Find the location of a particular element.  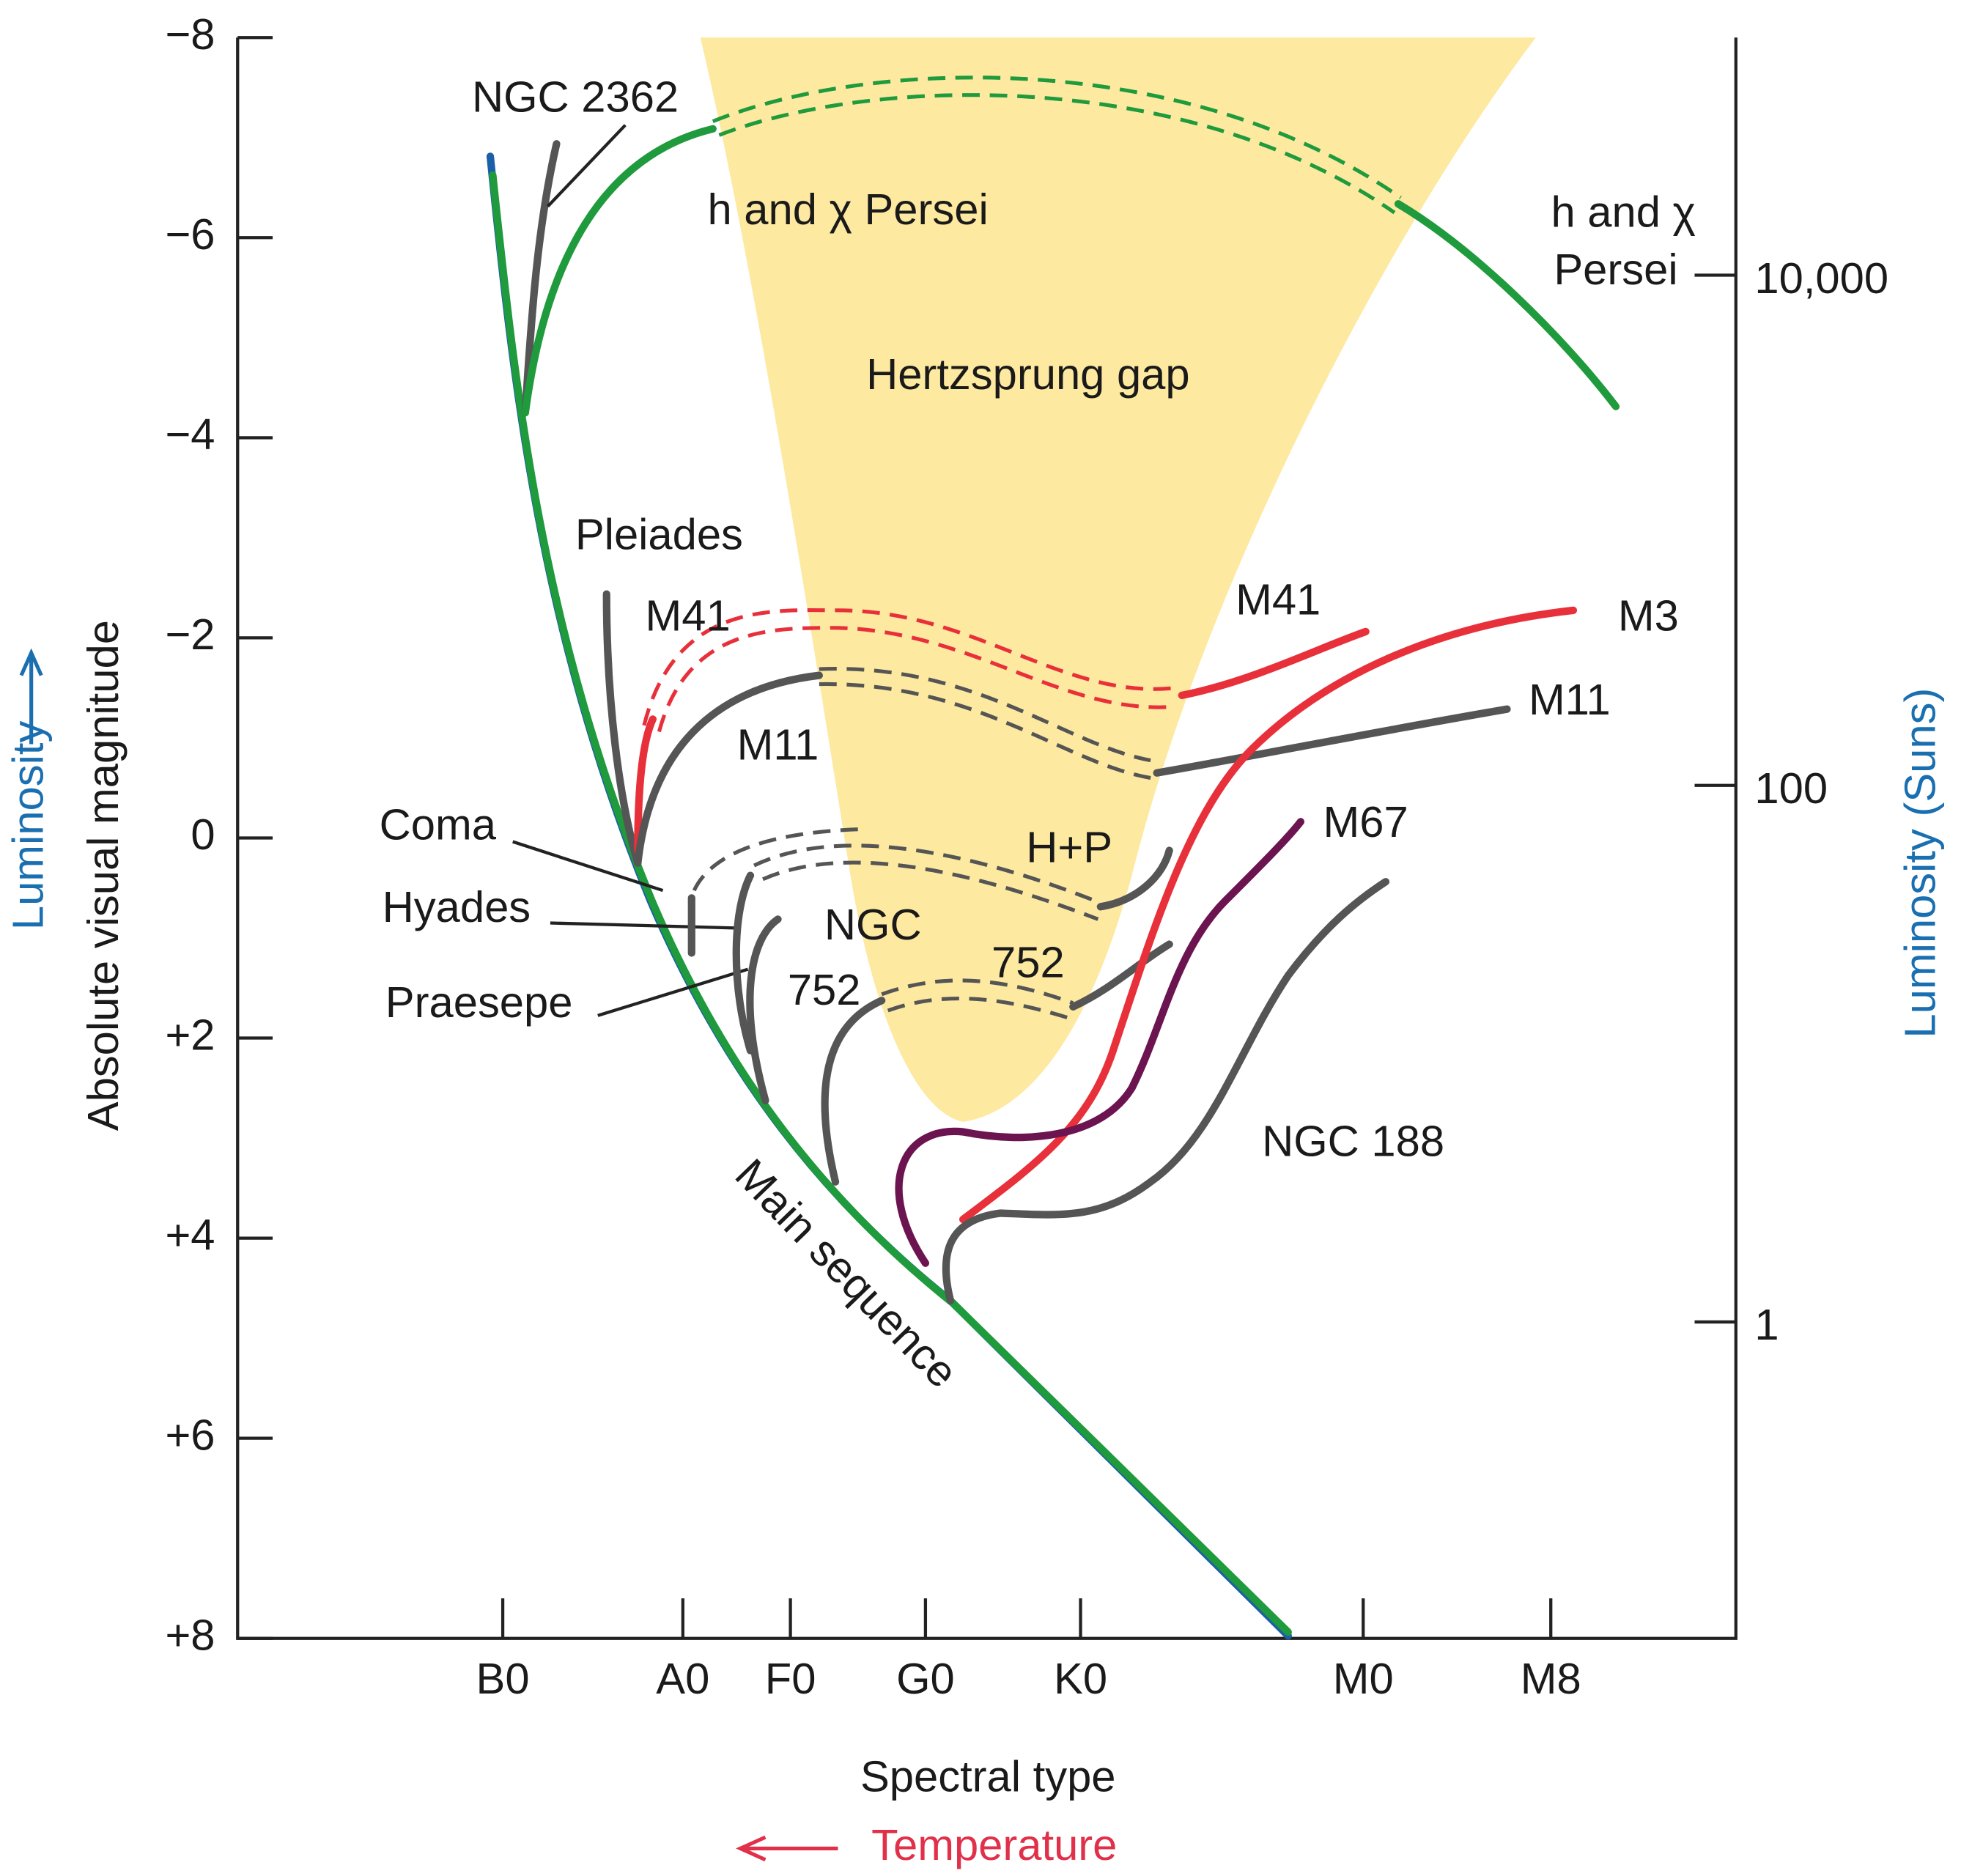

bottom-tick-label: F0 is located at coordinates (791, 1678).